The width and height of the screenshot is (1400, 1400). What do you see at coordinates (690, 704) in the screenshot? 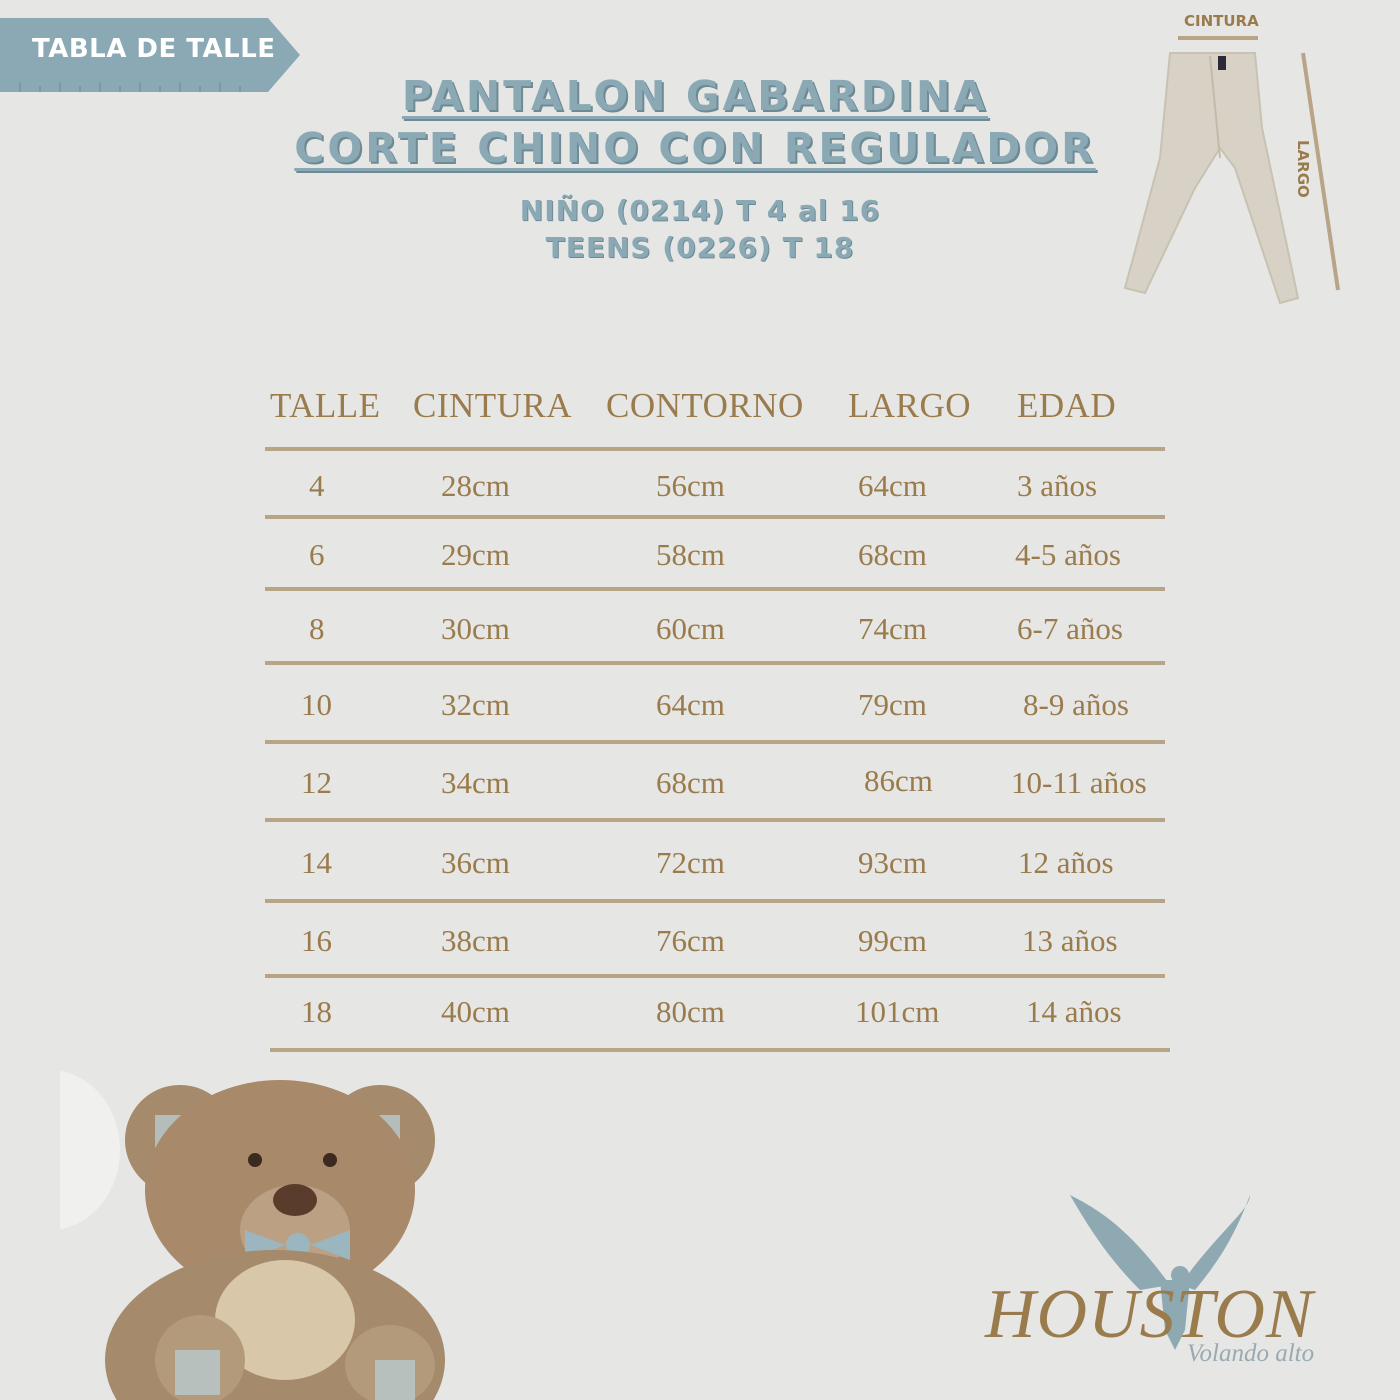
I see `cell-contorno: 64cm` at bounding box center [690, 704].